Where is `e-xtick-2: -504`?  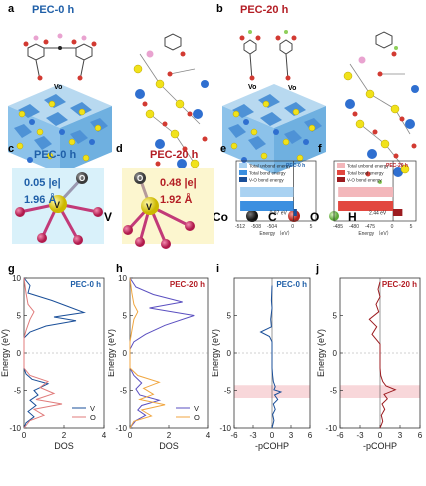
e-xtick-2: -504 is located at coordinates (272, 227).